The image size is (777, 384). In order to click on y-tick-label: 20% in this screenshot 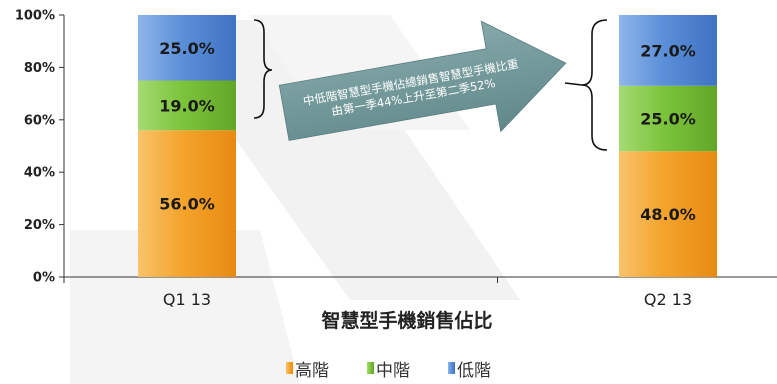, I will do `click(39, 225)`.